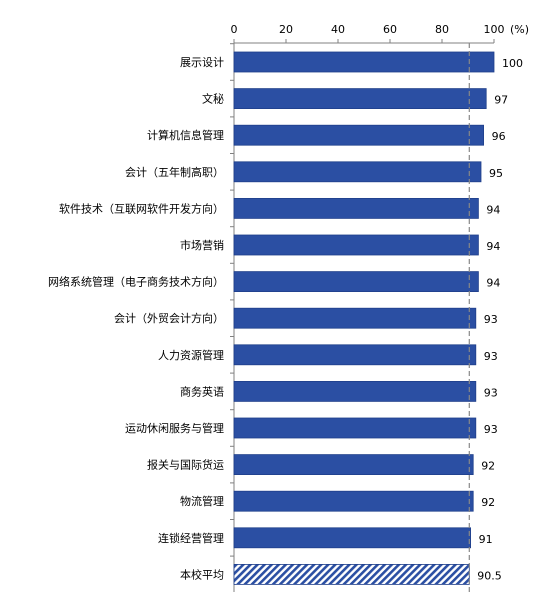 This screenshot has width=547, height=611. What do you see at coordinates (191, 538) in the screenshot?
I see `category-label: 连锁经营管理` at bounding box center [191, 538].